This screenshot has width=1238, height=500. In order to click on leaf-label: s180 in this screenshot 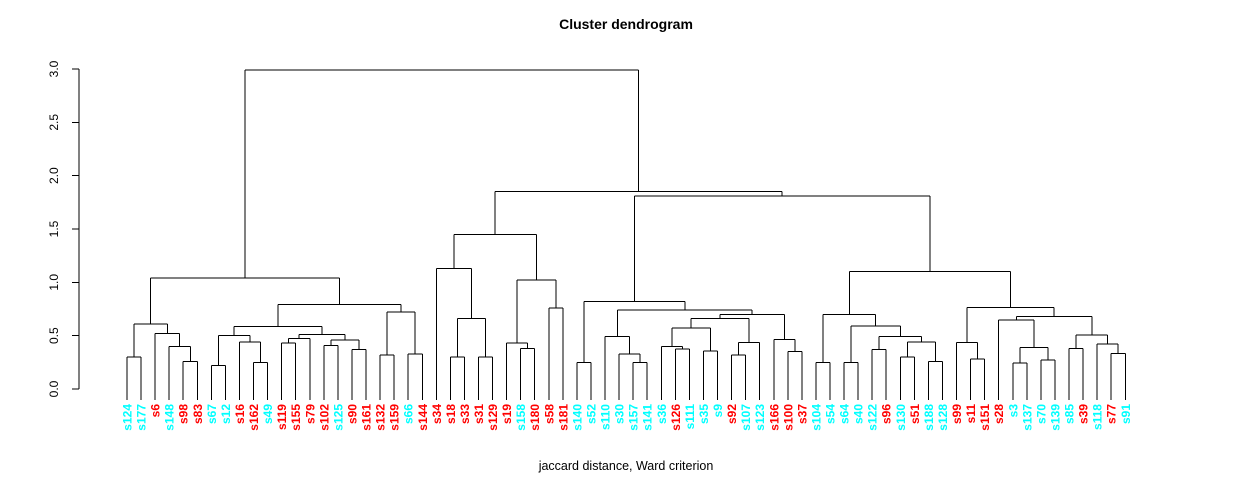, I will do `click(535, 417)`.